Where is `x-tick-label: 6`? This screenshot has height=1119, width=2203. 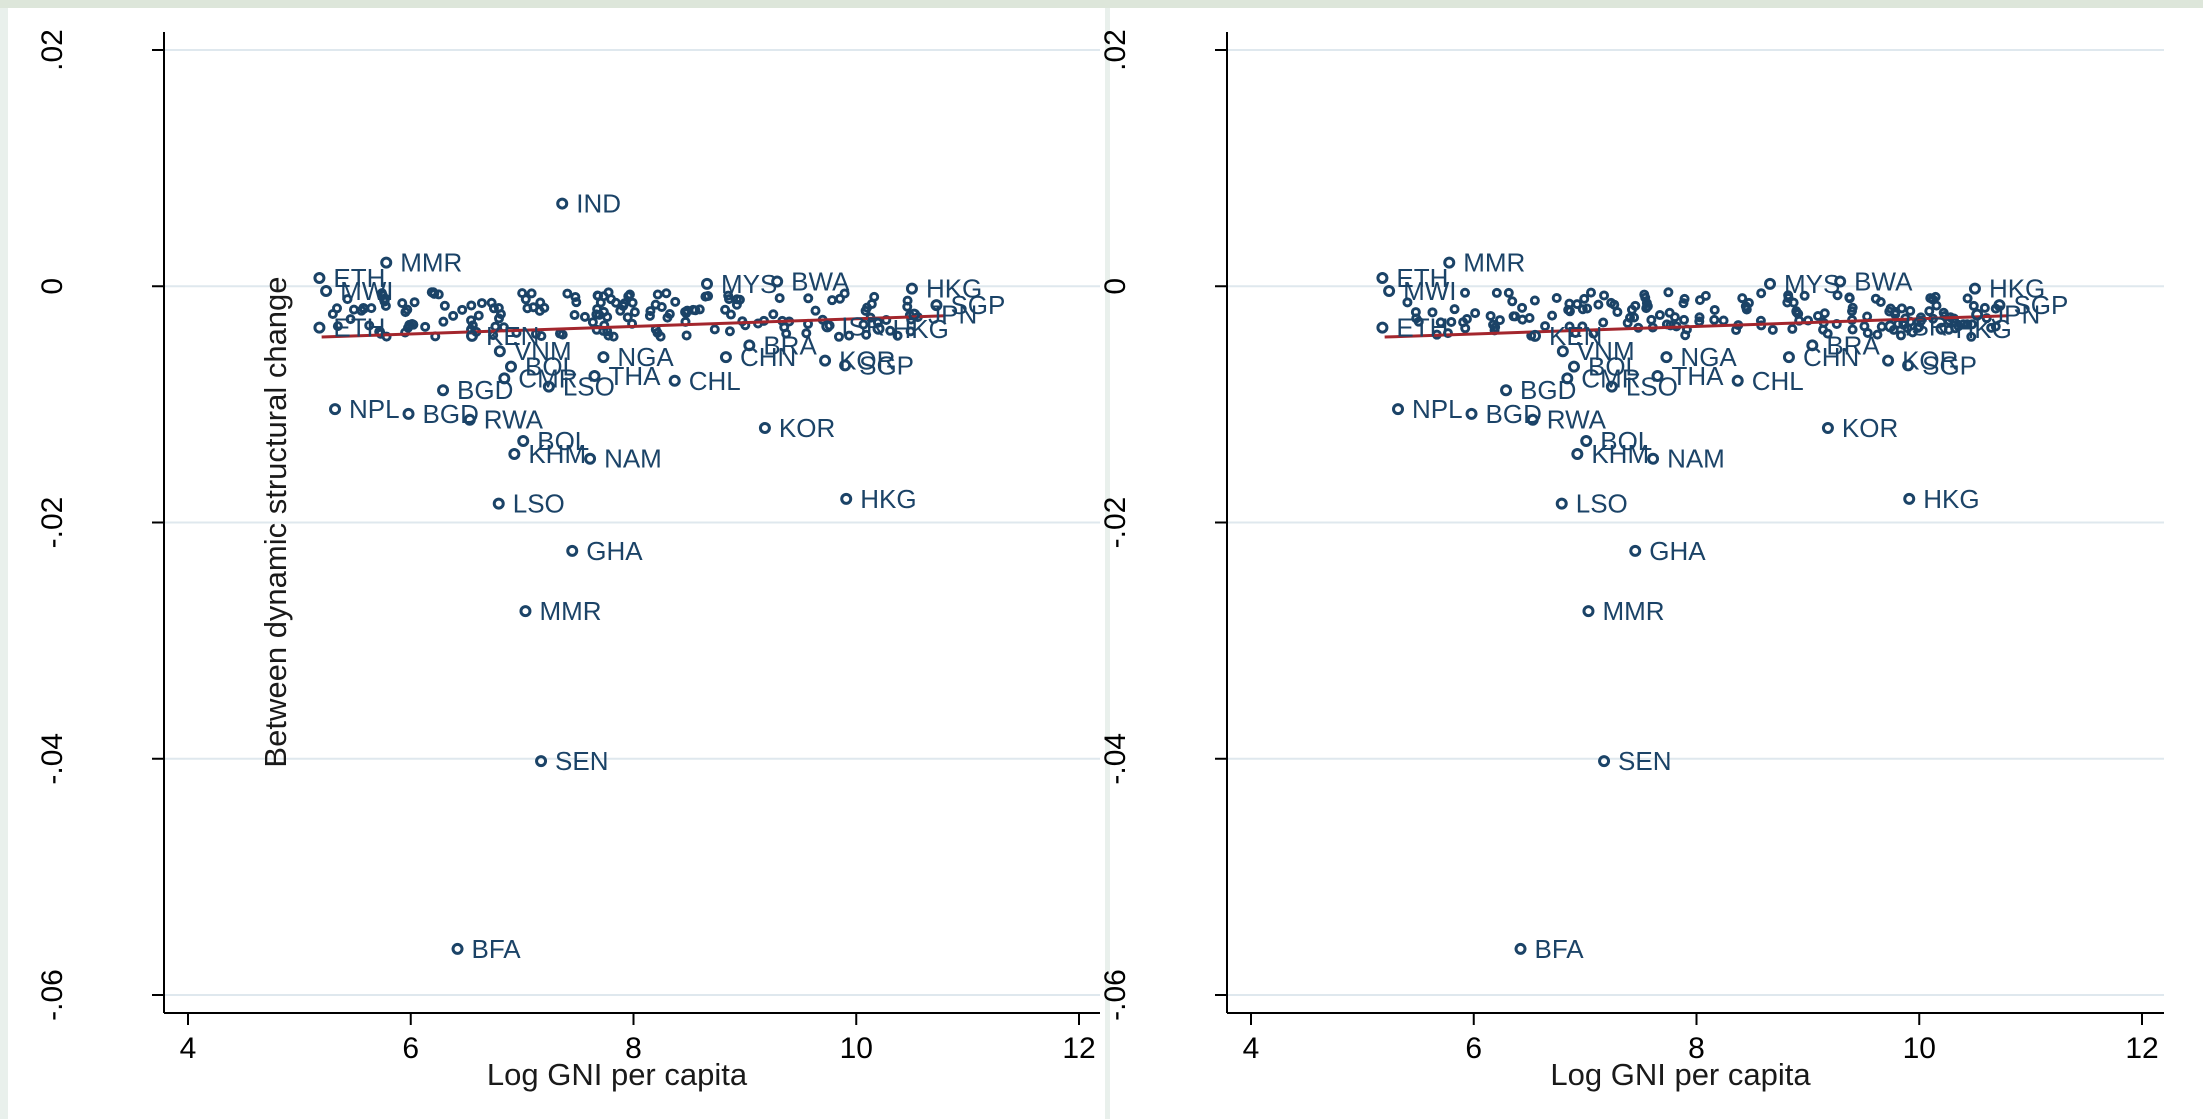 x-tick-label: 6 is located at coordinates (410, 1048).